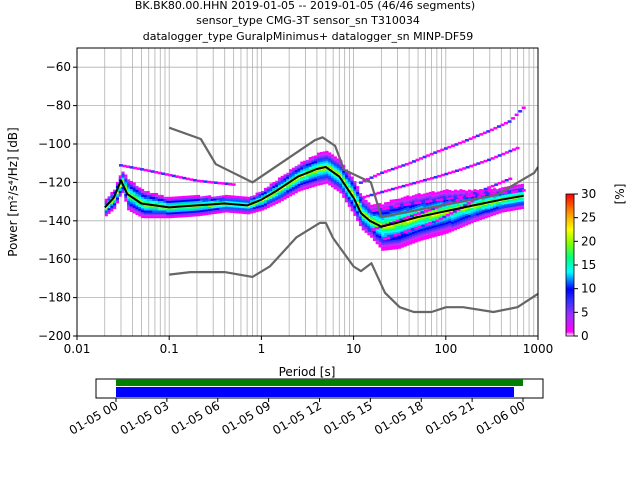 The height and width of the screenshot is (484, 640). Describe the element at coordinates (588, 241) in the screenshot. I see `colorbar-tick-label: 20` at that location.